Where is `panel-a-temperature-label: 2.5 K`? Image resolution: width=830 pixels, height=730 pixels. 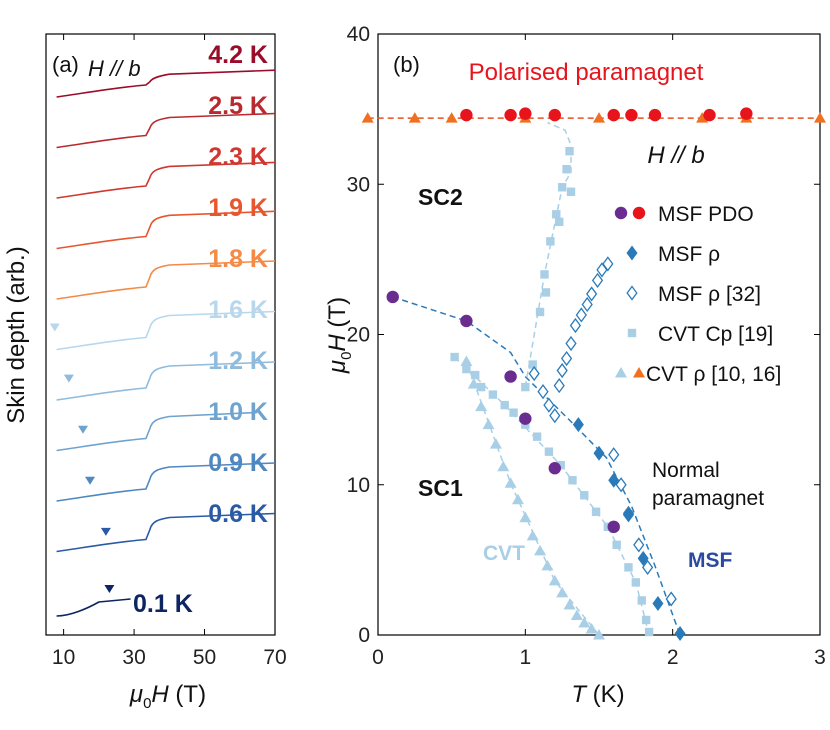
panel-a-temperature-label: 2.5 K is located at coordinates (238, 106).